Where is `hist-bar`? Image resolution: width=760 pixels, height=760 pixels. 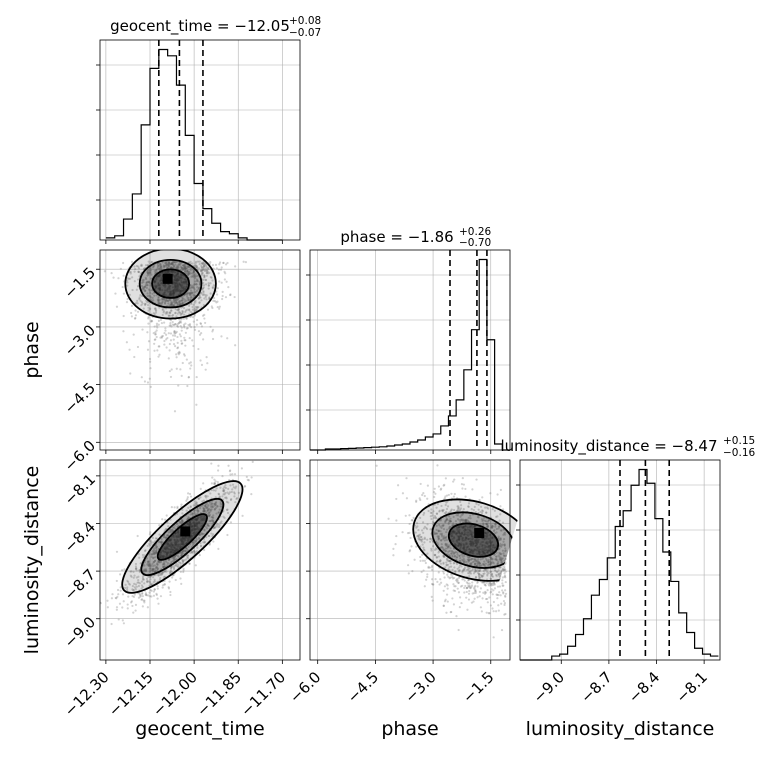
hist-bar is located at coordinates (233, 237).